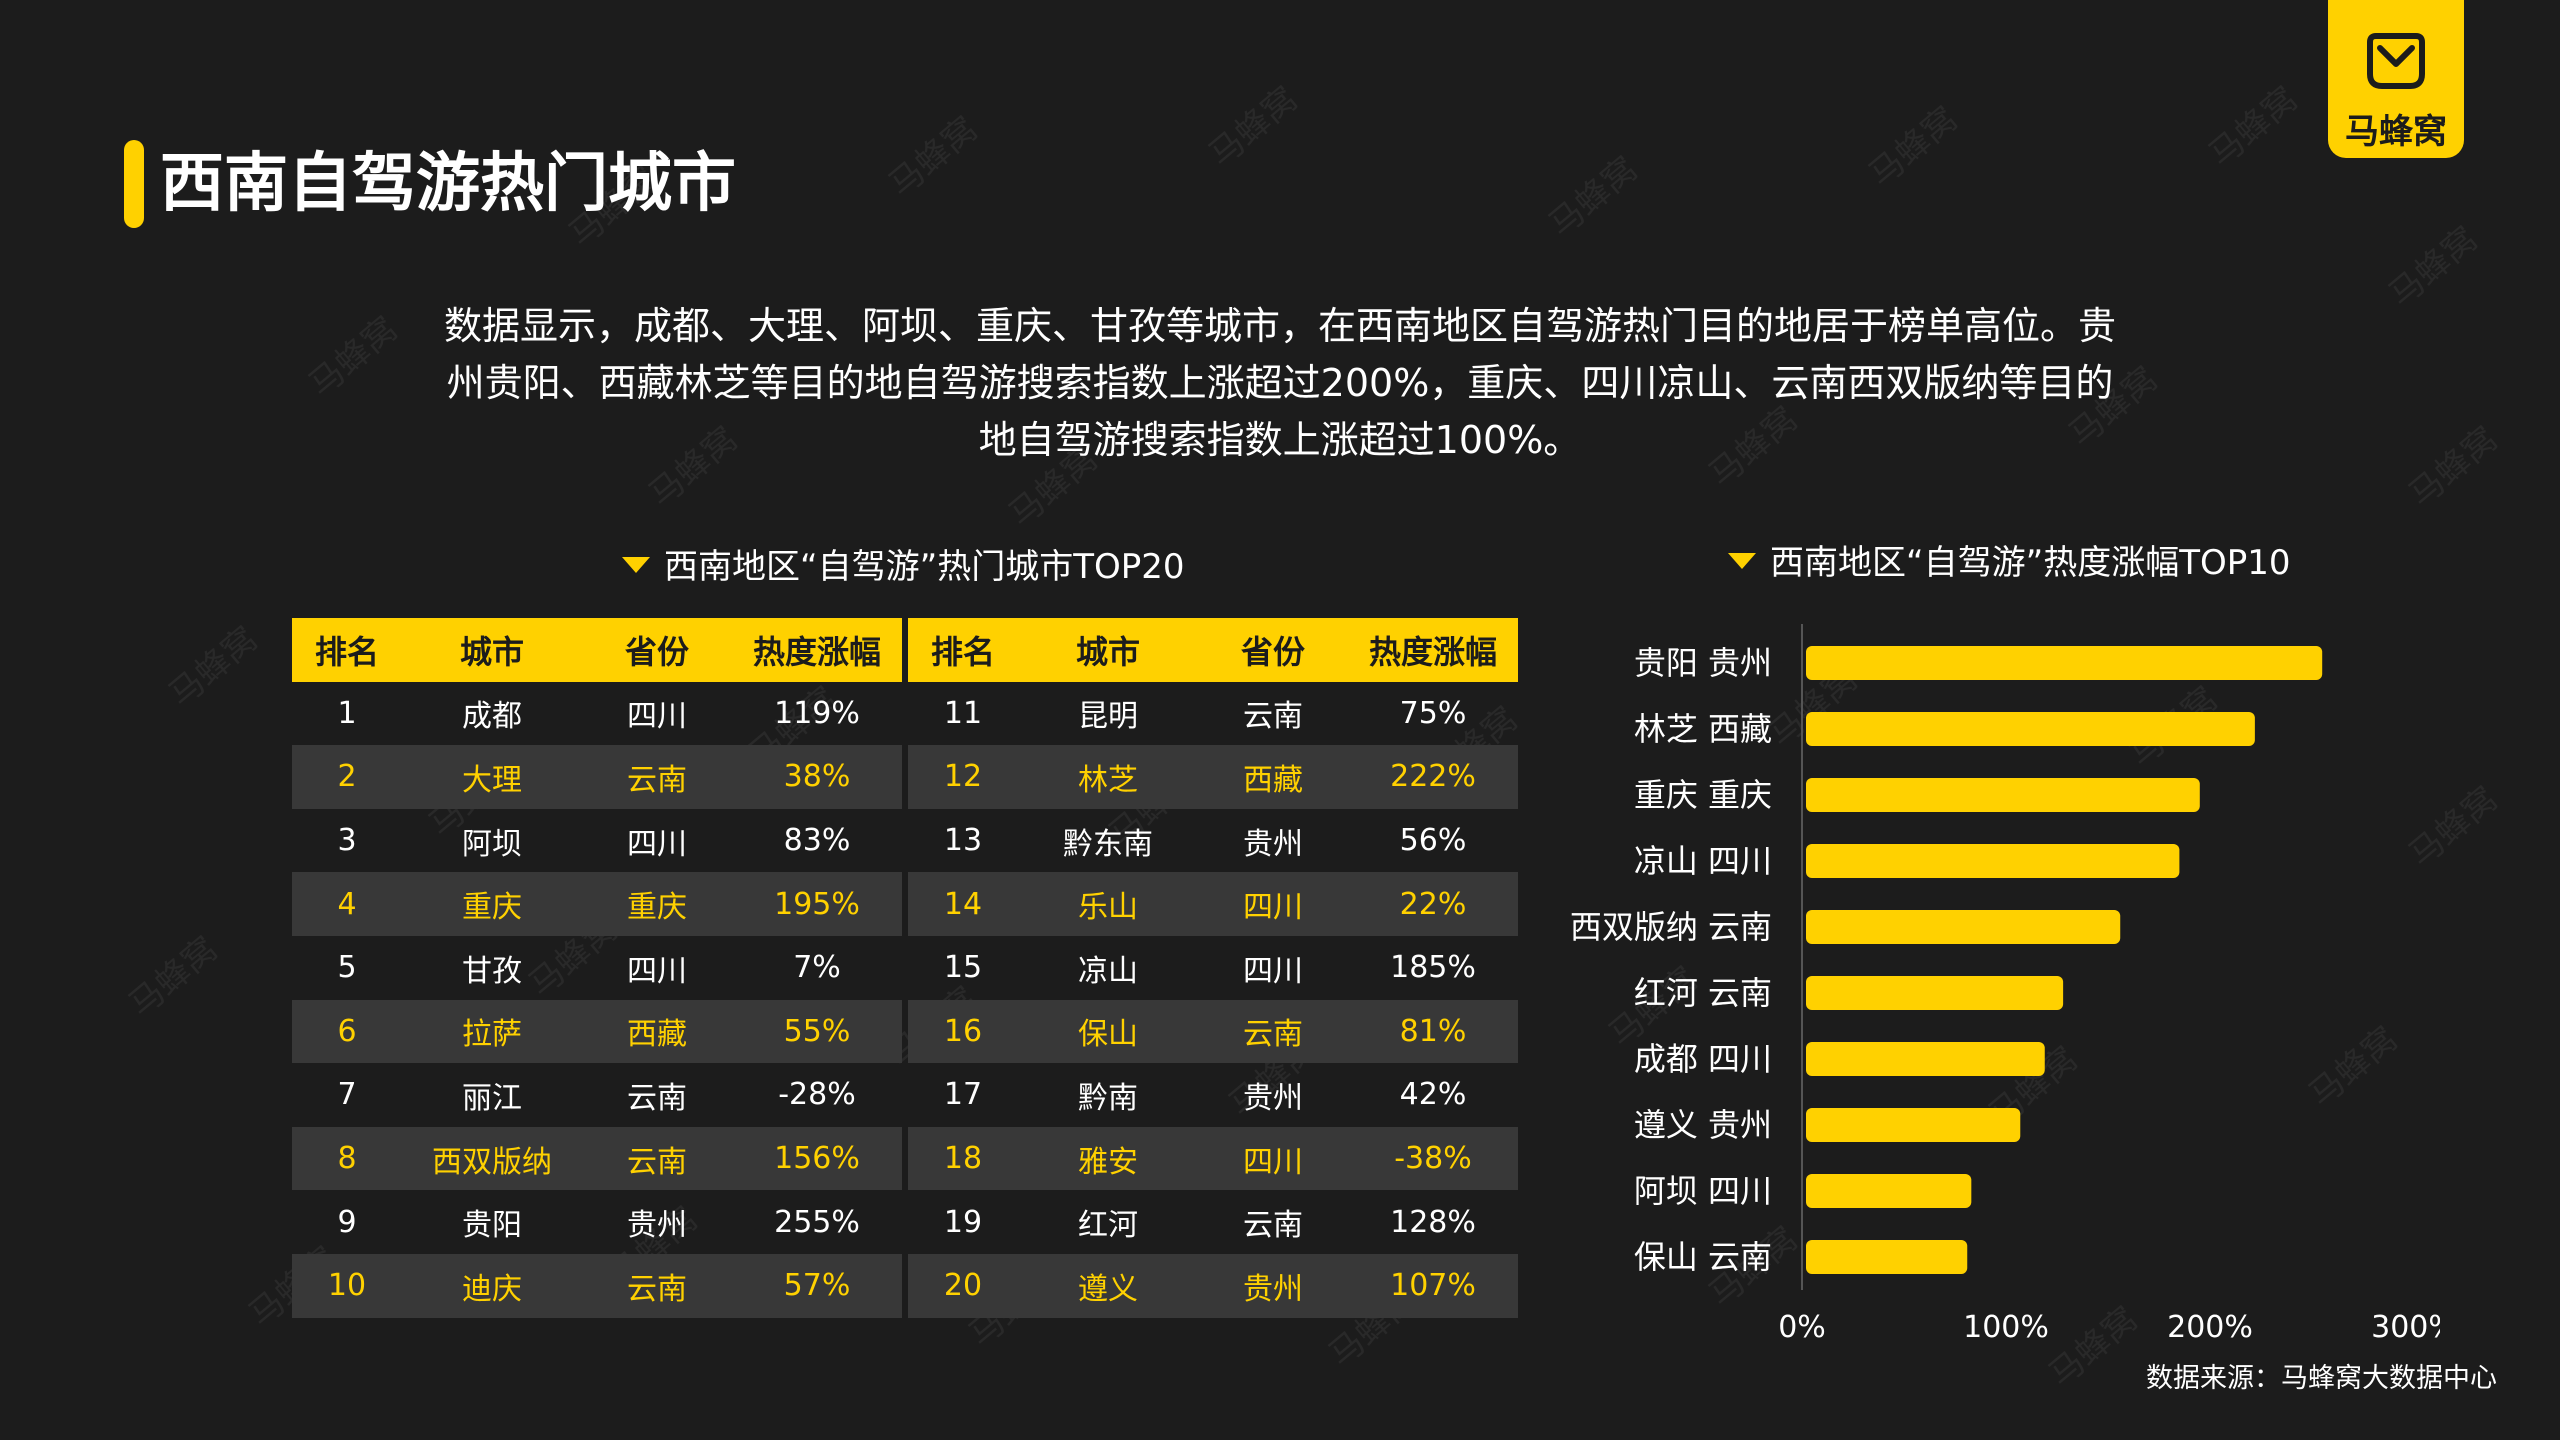 Image resolution: width=2560 pixels, height=1440 pixels. Describe the element at coordinates (347, 904) in the screenshot. I see `cell-rank: 4` at that location.